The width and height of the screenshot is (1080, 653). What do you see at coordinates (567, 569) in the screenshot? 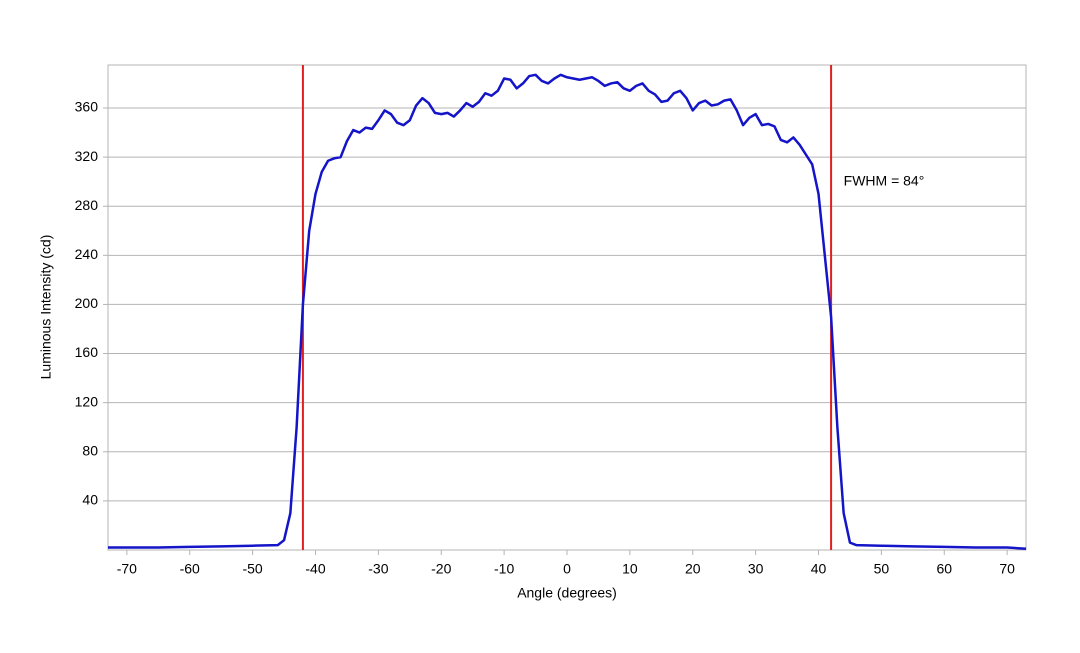
I see `x-tick-label: 0` at bounding box center [567, 569].